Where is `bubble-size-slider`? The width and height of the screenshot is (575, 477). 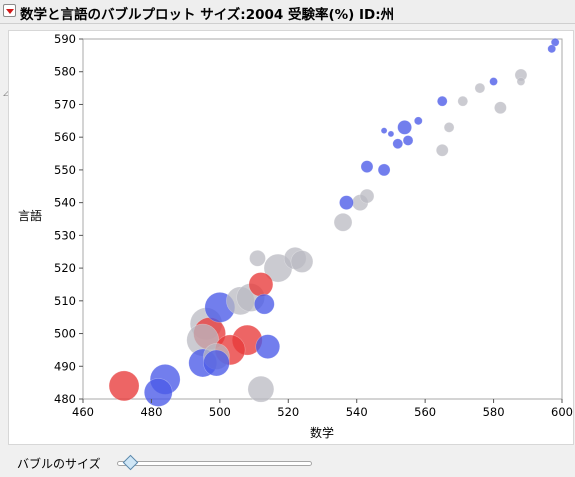 bubble-size-slider is located at coordinates (214, 463).